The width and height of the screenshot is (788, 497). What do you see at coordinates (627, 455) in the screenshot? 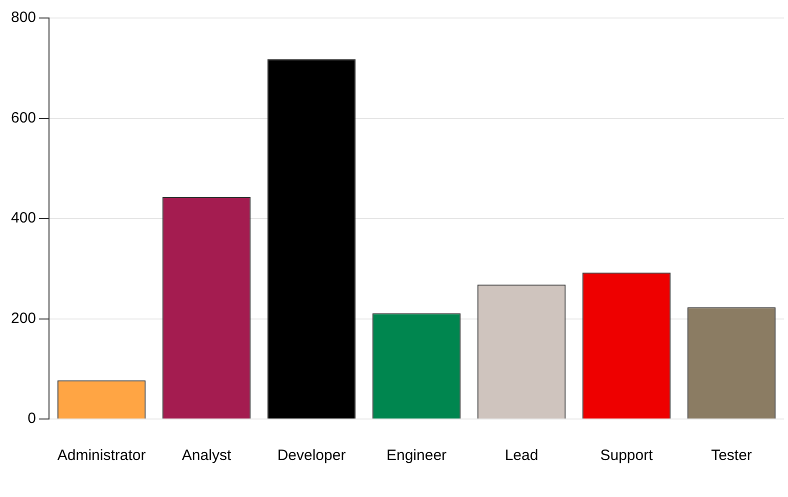
I see `x-tick-label: Support` at bounding box center [627, 455].